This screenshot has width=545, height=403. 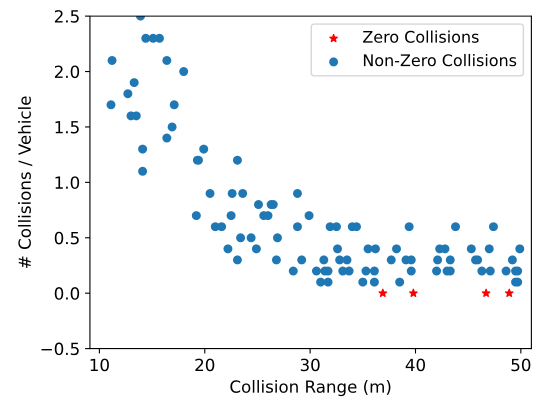 I want to click on y-tick-label: 0.5, so click(x=66, y=238).